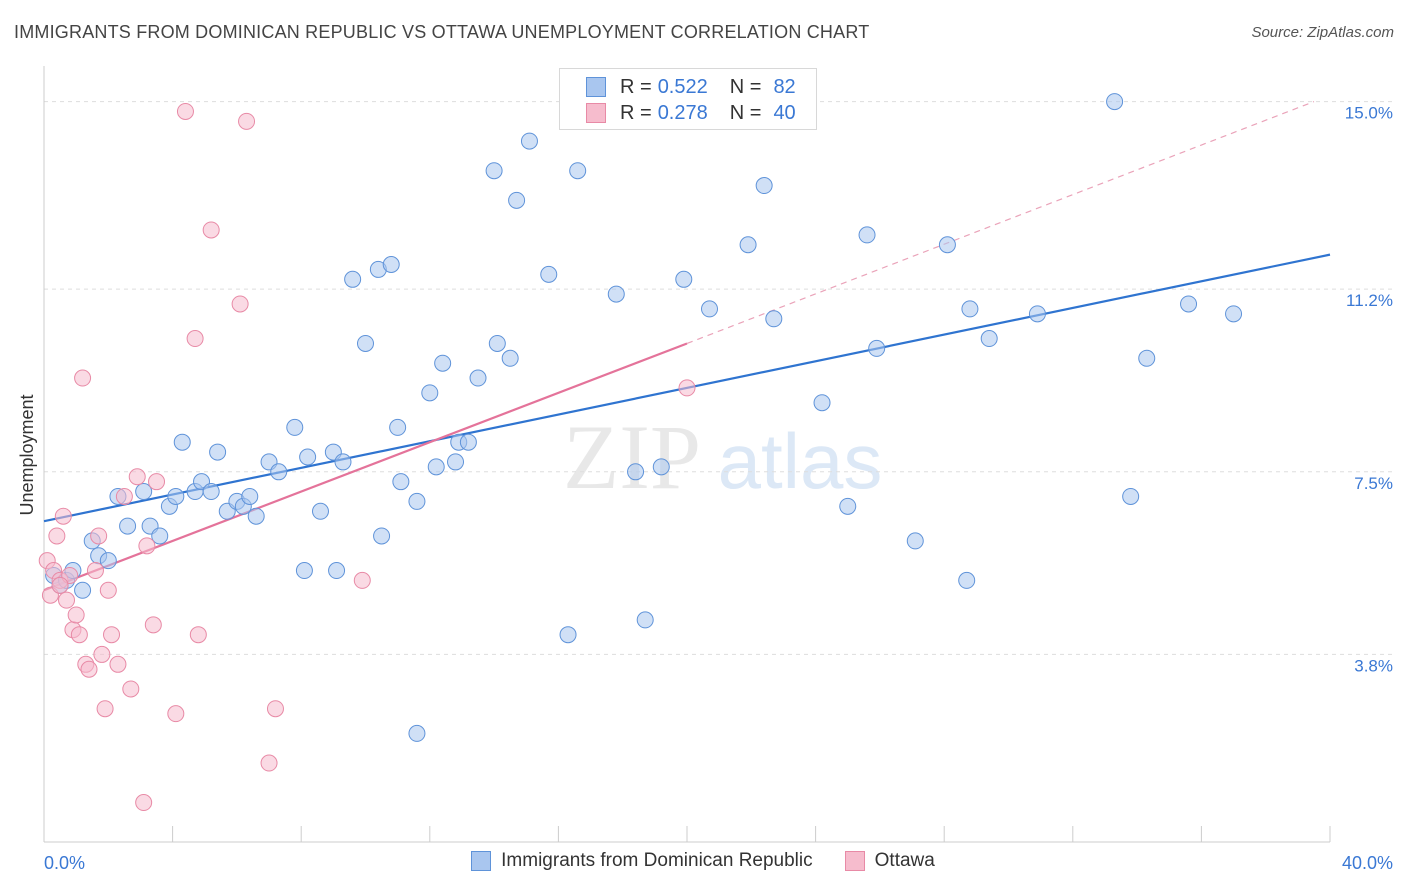 Image resolution: width=1406 pixels, height=892 pixels. I want to click on watermark: ZIP atlas, so click(722, 457).